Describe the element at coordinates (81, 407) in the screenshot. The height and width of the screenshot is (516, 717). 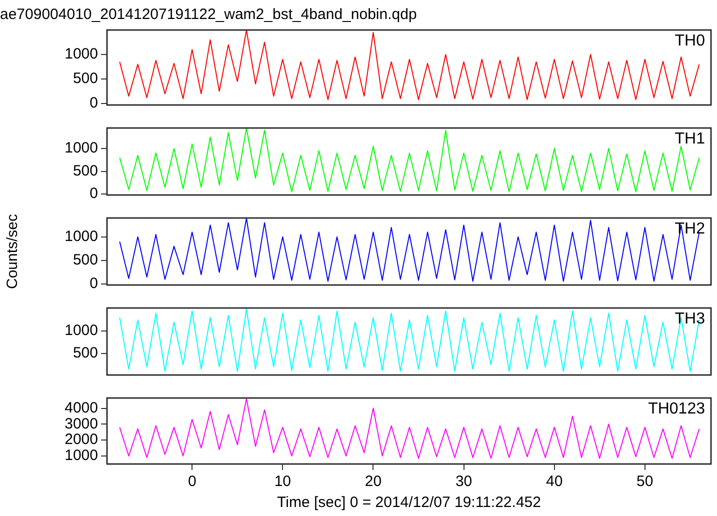
I see `y-tick-label: 4000` at that location.